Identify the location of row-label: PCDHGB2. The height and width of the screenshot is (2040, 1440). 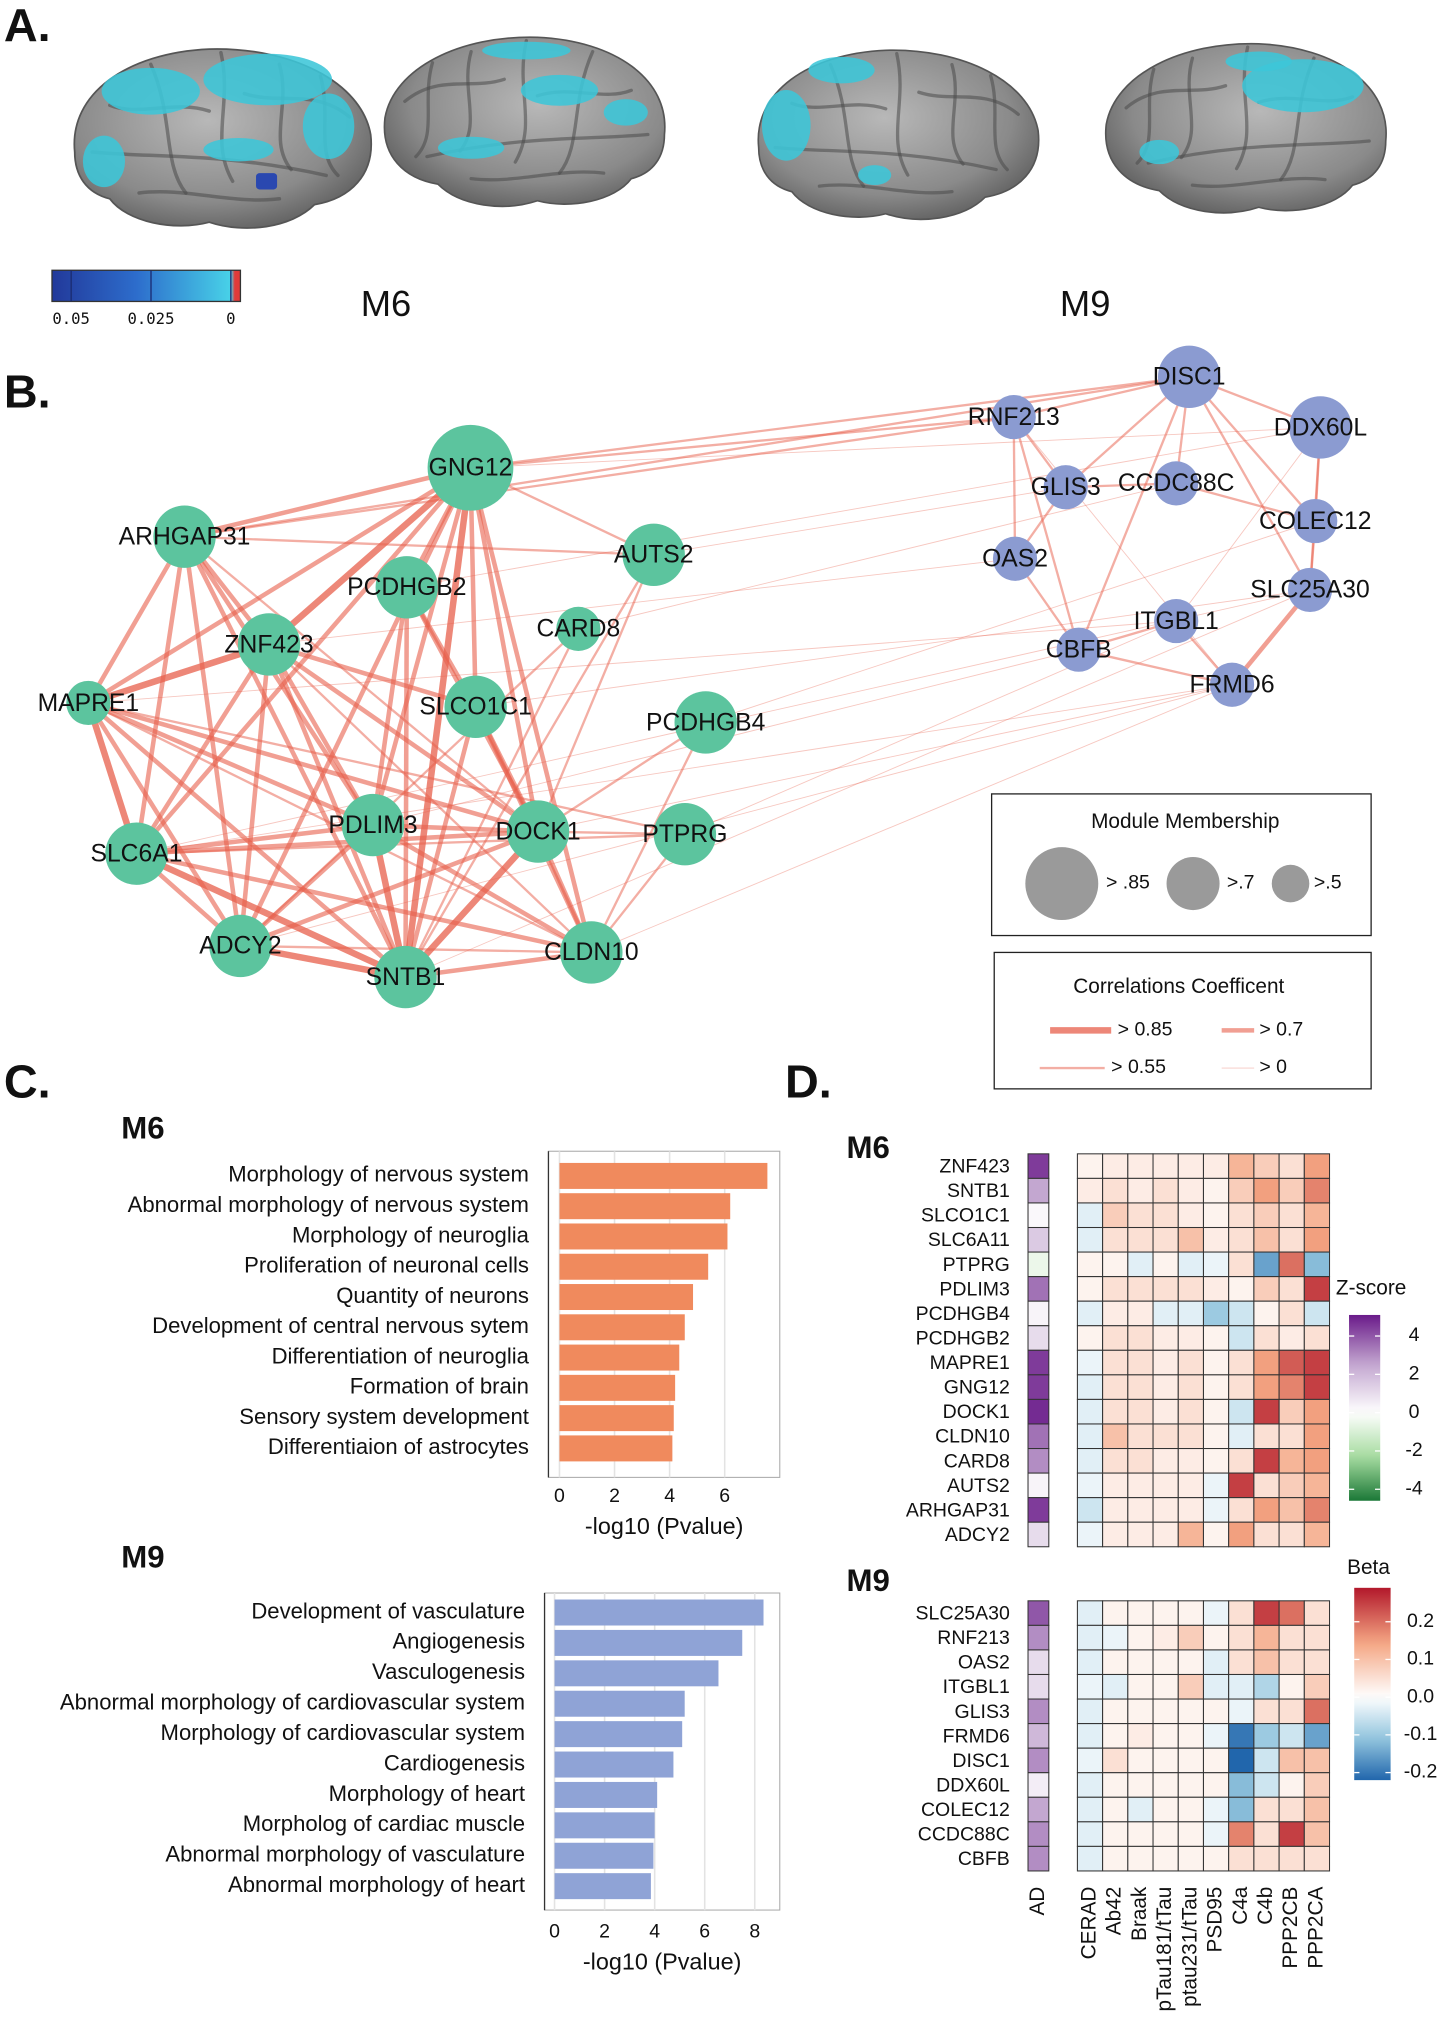
(963, 1338).